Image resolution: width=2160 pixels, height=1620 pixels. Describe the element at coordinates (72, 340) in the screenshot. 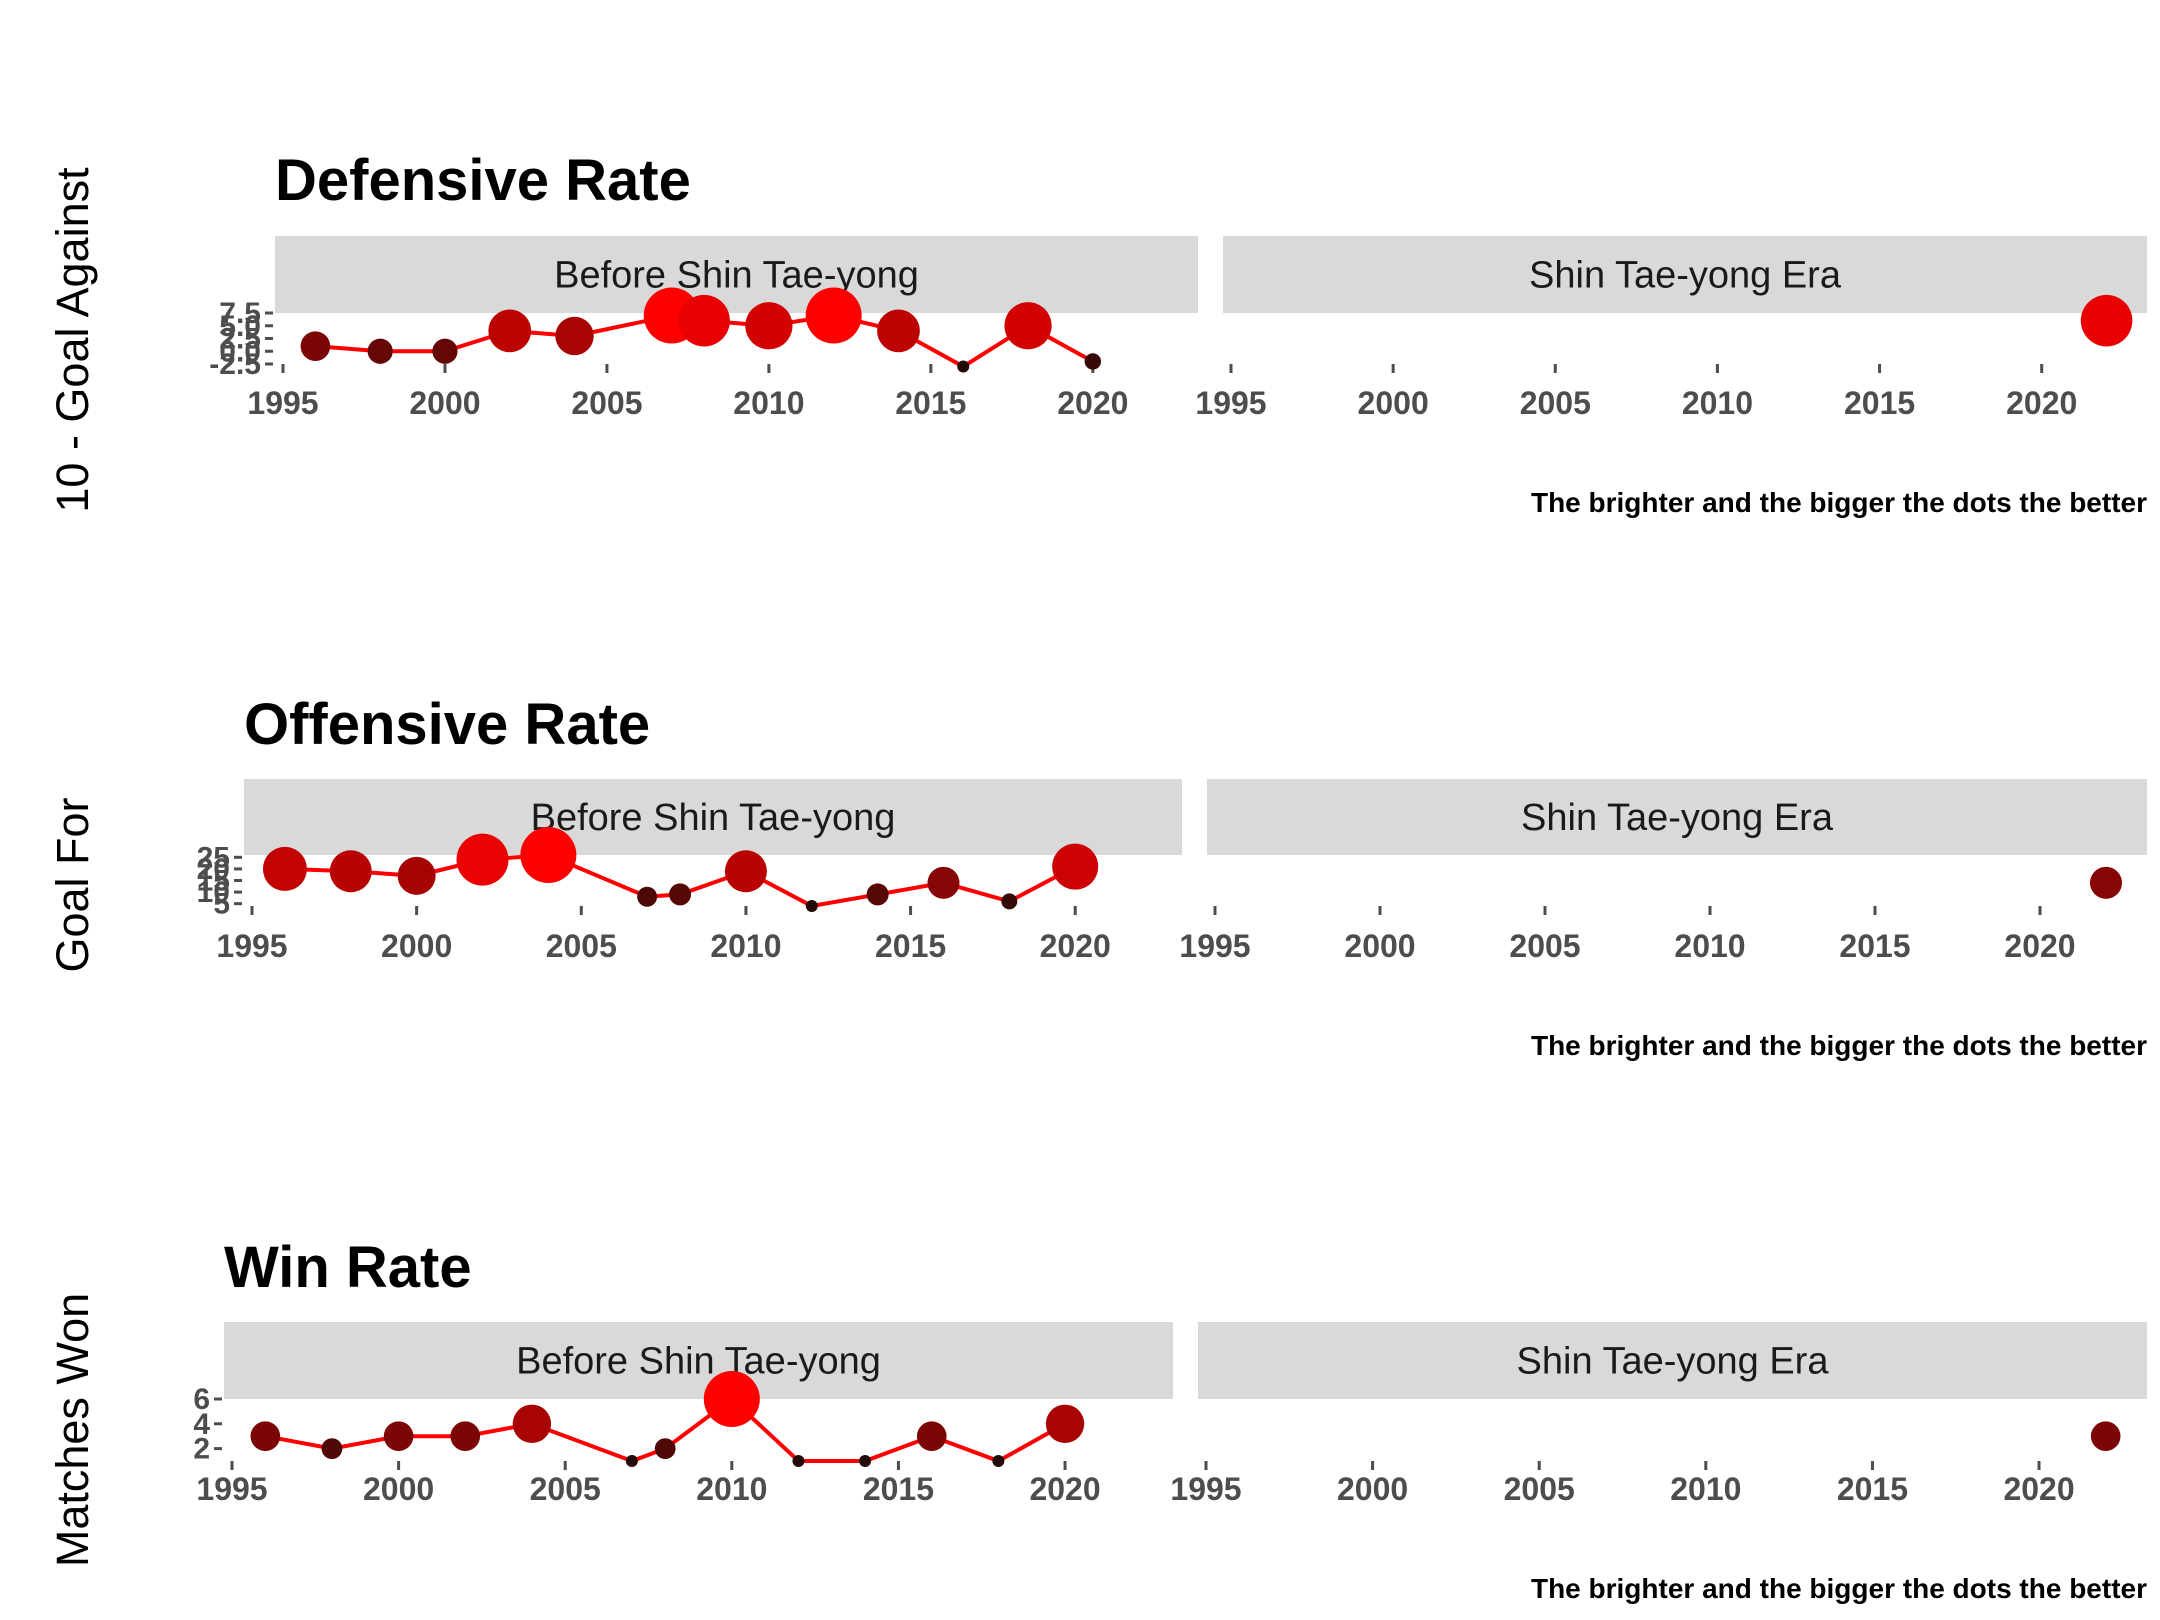

I see `y-axis-label: 10 - Goal Against` at that location.